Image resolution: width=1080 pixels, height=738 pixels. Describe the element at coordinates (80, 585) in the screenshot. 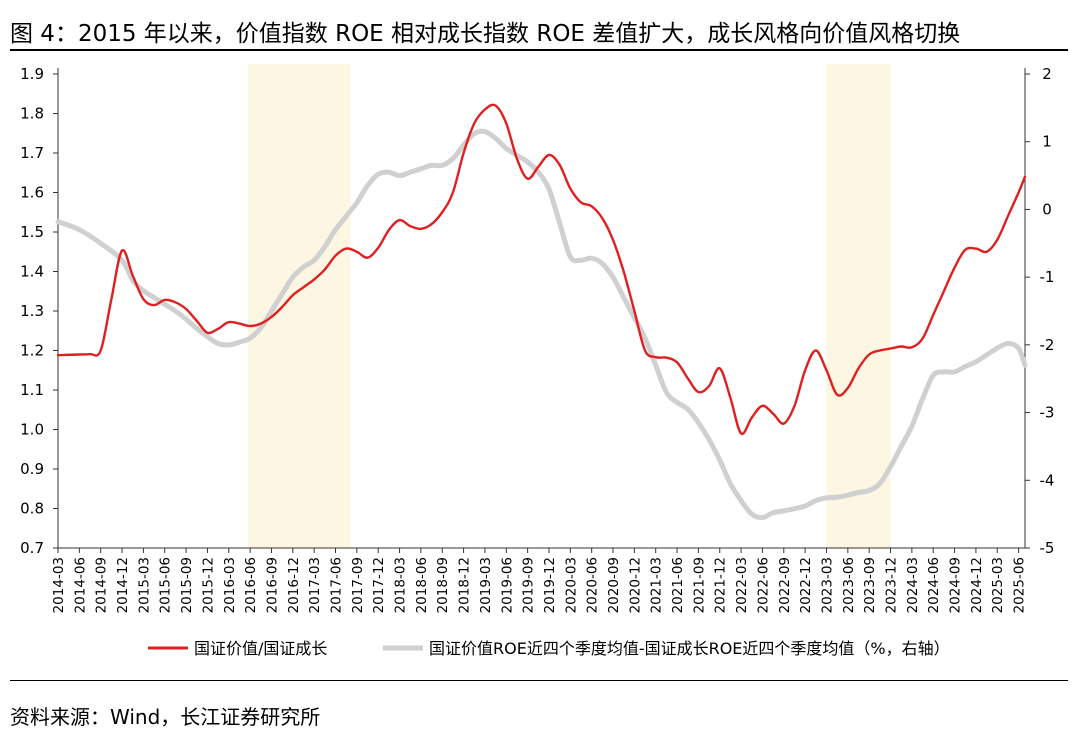

I see `x-axis-tick-label: 2014-06` at that location.